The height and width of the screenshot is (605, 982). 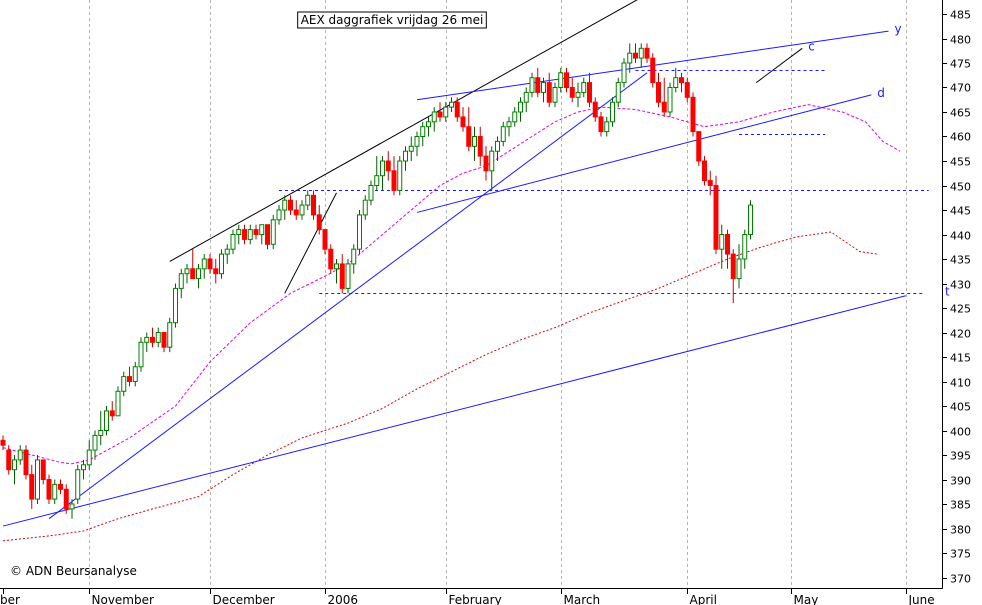 What do you see at coordinates (960, 113) in the screenshot?
I see `y-tick-label: 465` at bounding box center [960, 113].